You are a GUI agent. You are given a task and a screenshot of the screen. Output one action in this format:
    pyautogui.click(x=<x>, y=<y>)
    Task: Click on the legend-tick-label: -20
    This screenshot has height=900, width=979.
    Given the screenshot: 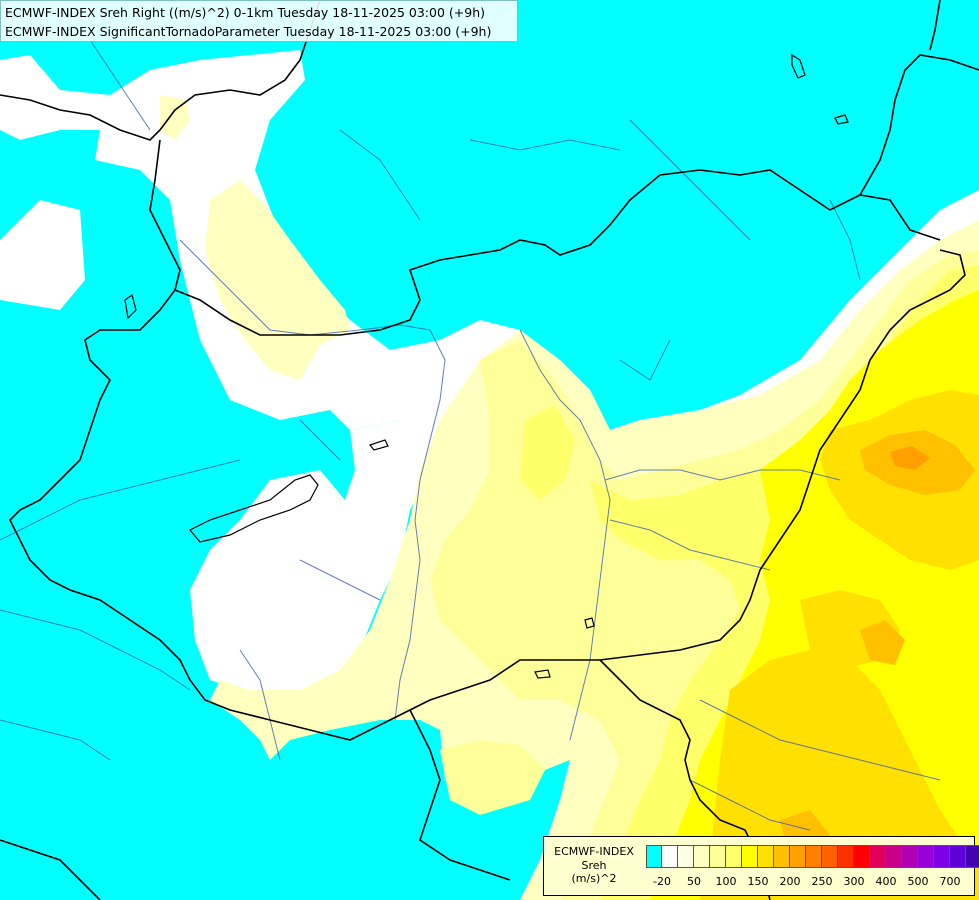 What is the action you would take?
    pyautogui.click(x=662, y=881)
    